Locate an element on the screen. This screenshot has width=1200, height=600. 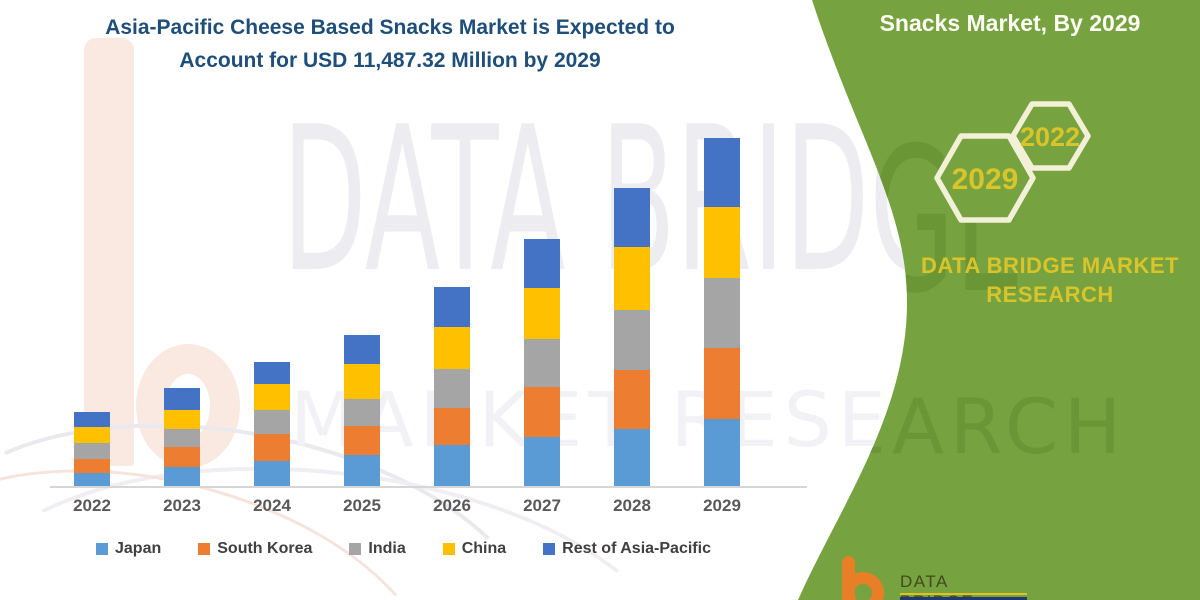
bar-segment-japan-2025 is located at coordinates (362, 470).